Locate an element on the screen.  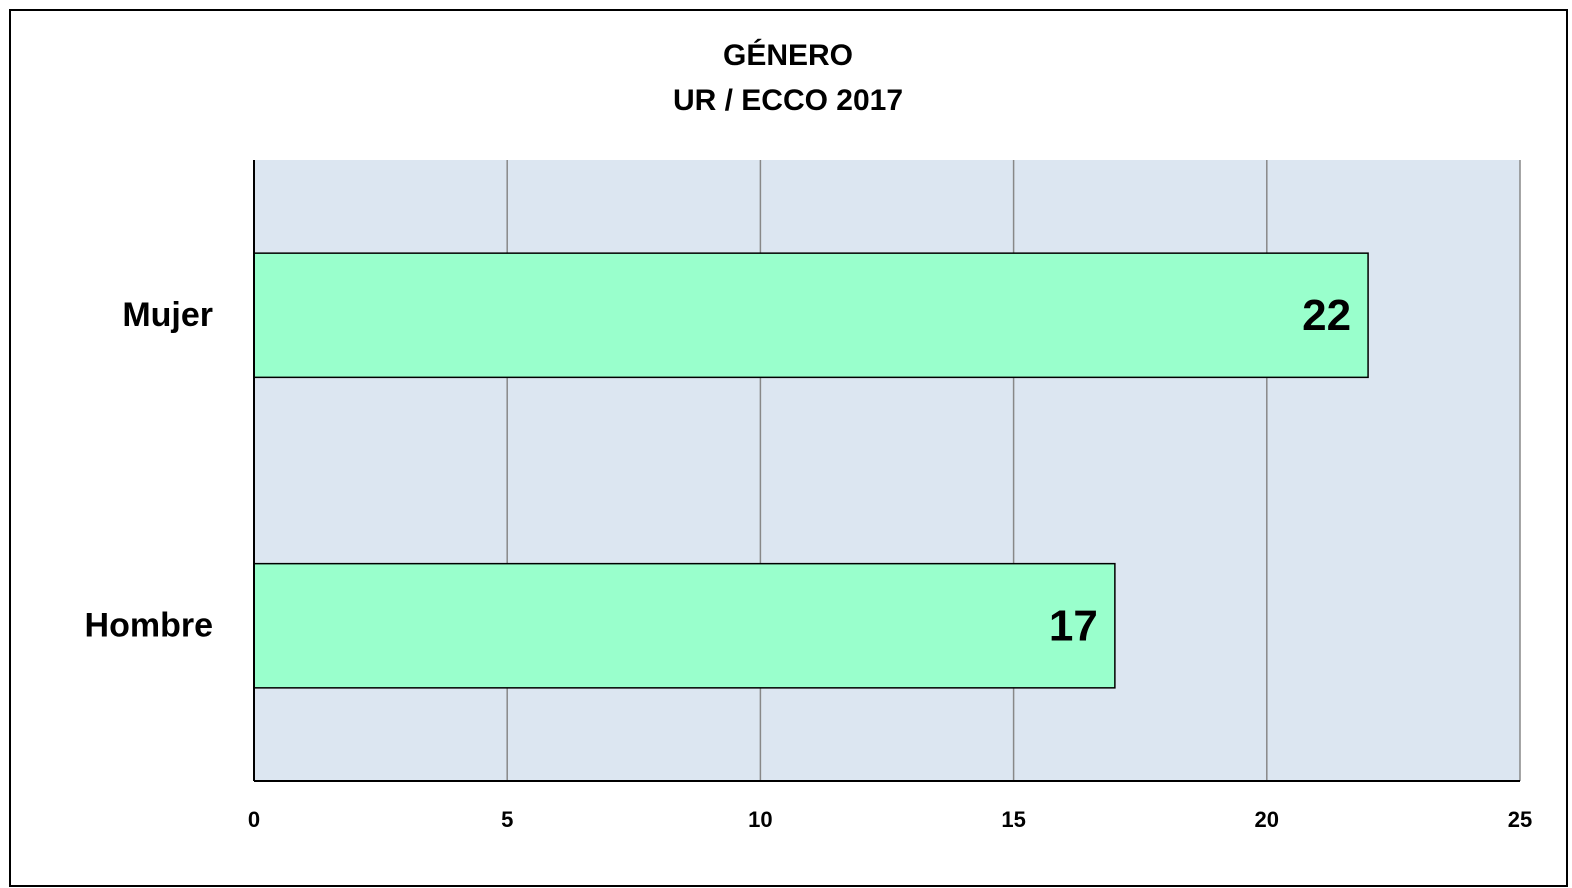
x-tick-label: 20 is located at coordinates (1267, 819).